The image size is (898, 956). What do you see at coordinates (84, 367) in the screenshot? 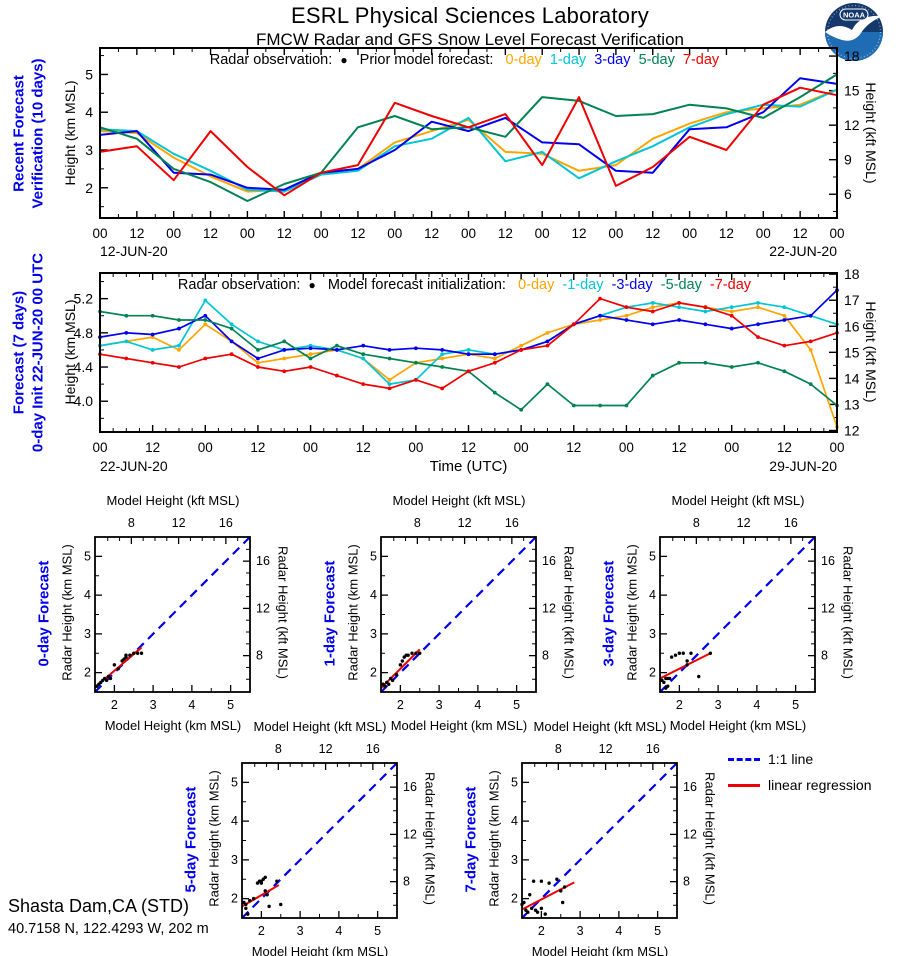
I see `svg-text: 4.4` at bounding box center [84, 367].